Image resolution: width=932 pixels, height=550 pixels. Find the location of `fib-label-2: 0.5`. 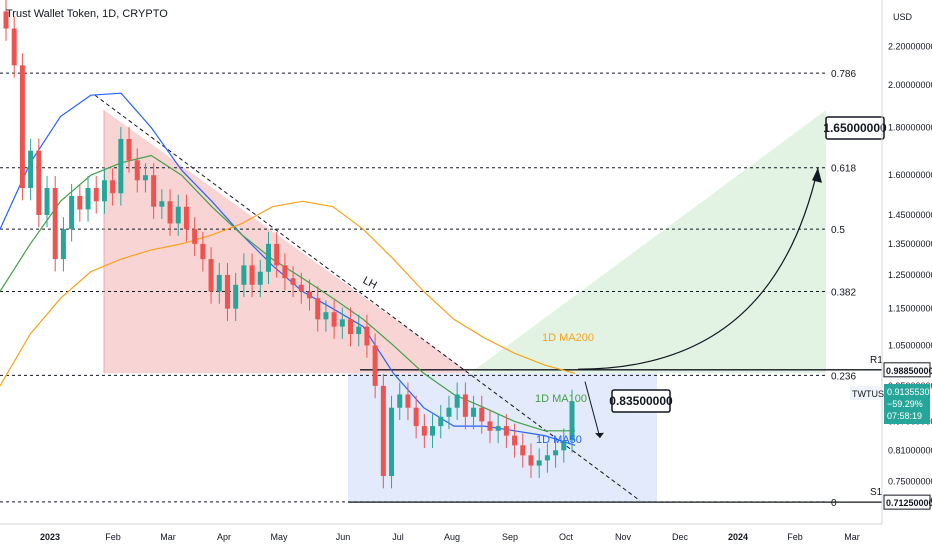

fib-label-2: 0.5 is located at coordinates (838, 230).